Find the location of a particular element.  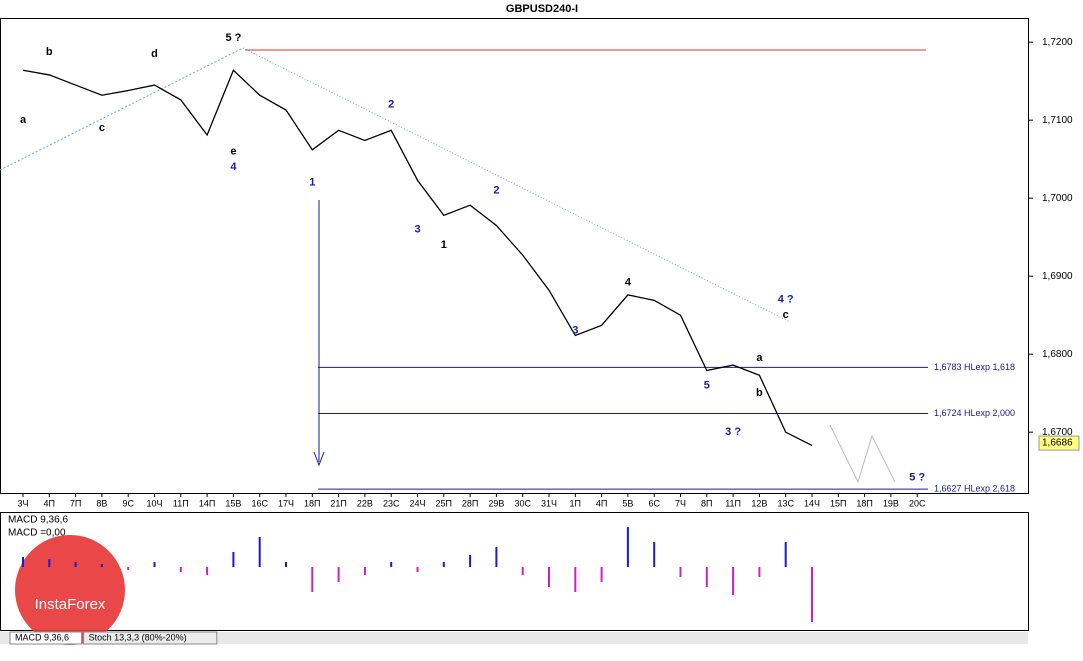

x-tick-label: 8В is located at coordinates (101, 503).